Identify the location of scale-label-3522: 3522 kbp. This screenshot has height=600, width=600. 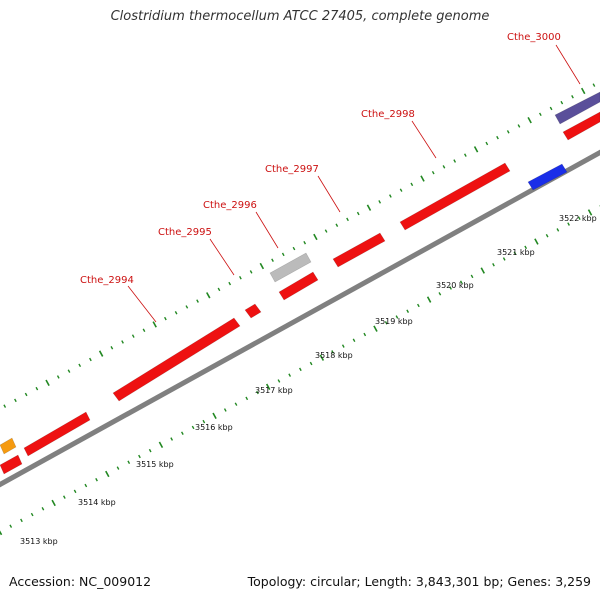
(578, 218).